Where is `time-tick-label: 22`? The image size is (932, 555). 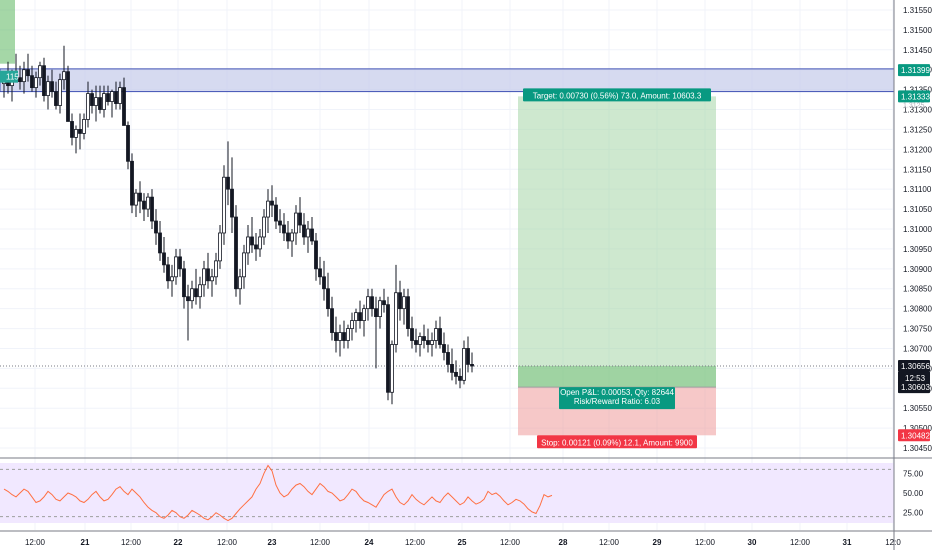
time-tick-label: 22 is located at coordinates (178, 542).